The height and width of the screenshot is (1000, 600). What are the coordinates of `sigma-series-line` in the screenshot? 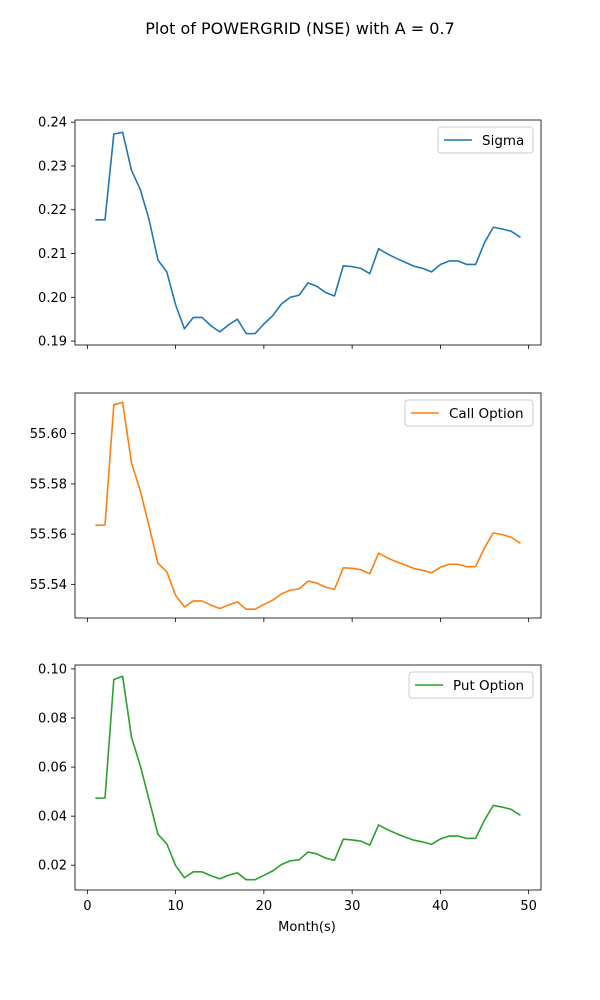 It's located at (308, 233).